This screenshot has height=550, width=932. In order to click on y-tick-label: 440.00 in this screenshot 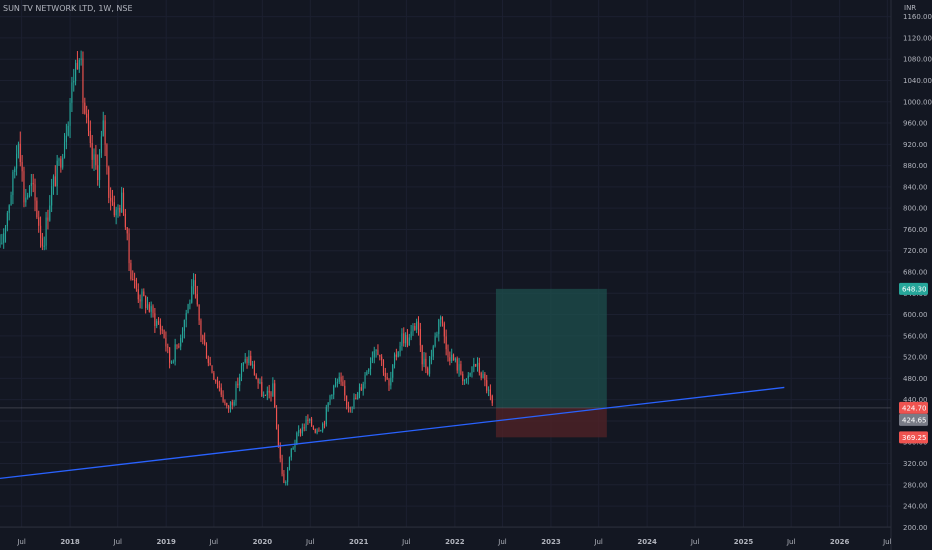, I will do `click(915, 400)`.